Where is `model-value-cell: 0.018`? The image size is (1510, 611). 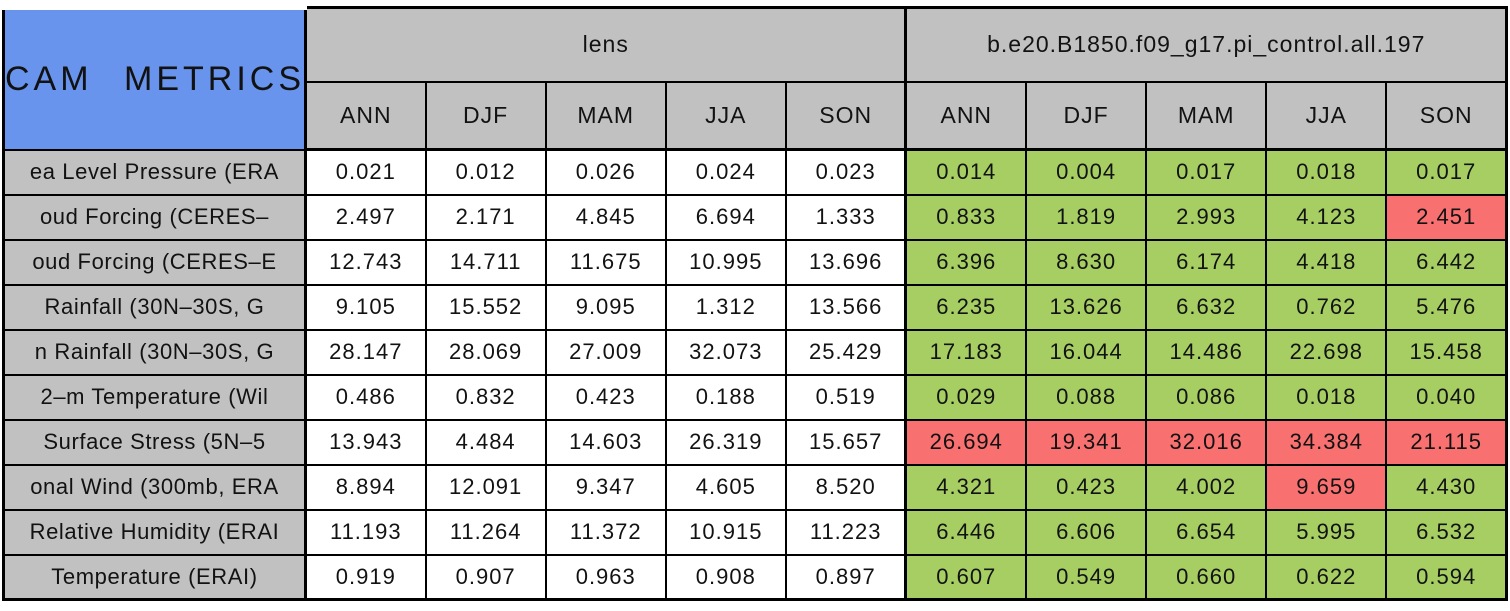
model-value-cell: 0.018 is located at coordinates (1326, 397).